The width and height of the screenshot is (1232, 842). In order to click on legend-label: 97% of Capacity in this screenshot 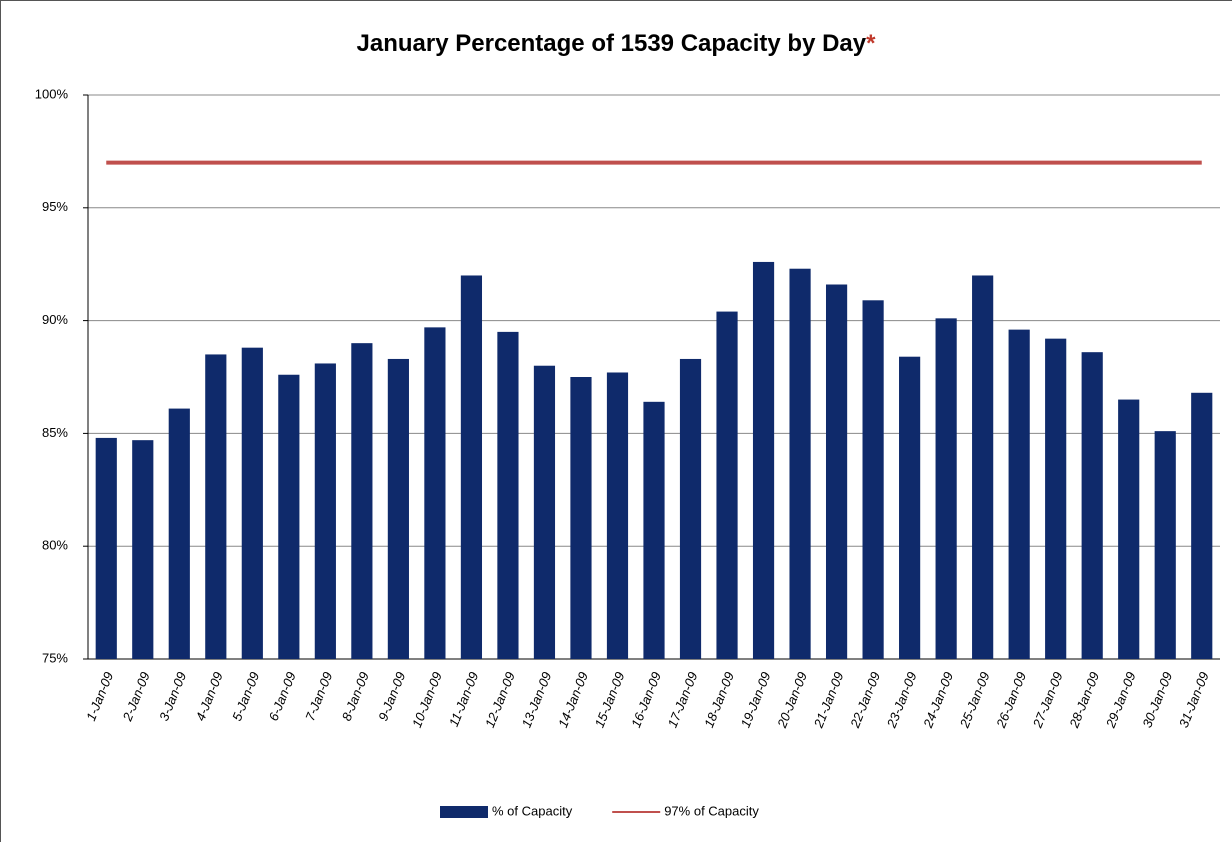, I will do `click(711, 810)`.